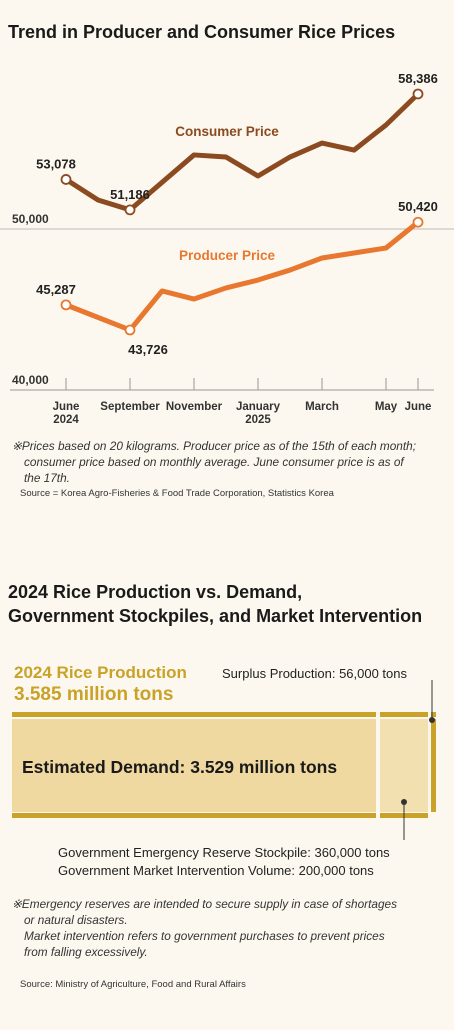  What do you see at coordinates (30, 380) in the screenshot?
I see `y-tick-label: 40,000` at bounding box center [30, 380].